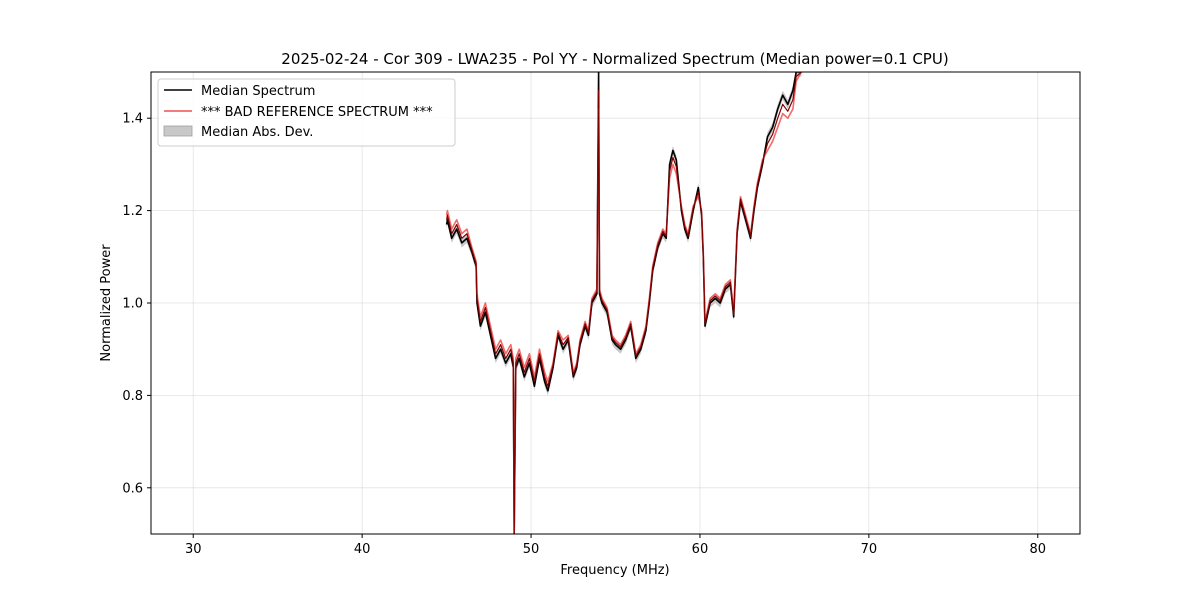 The image size is (1200, 600). I want to click on y-tick-label: 0.6, so click(132, 488).